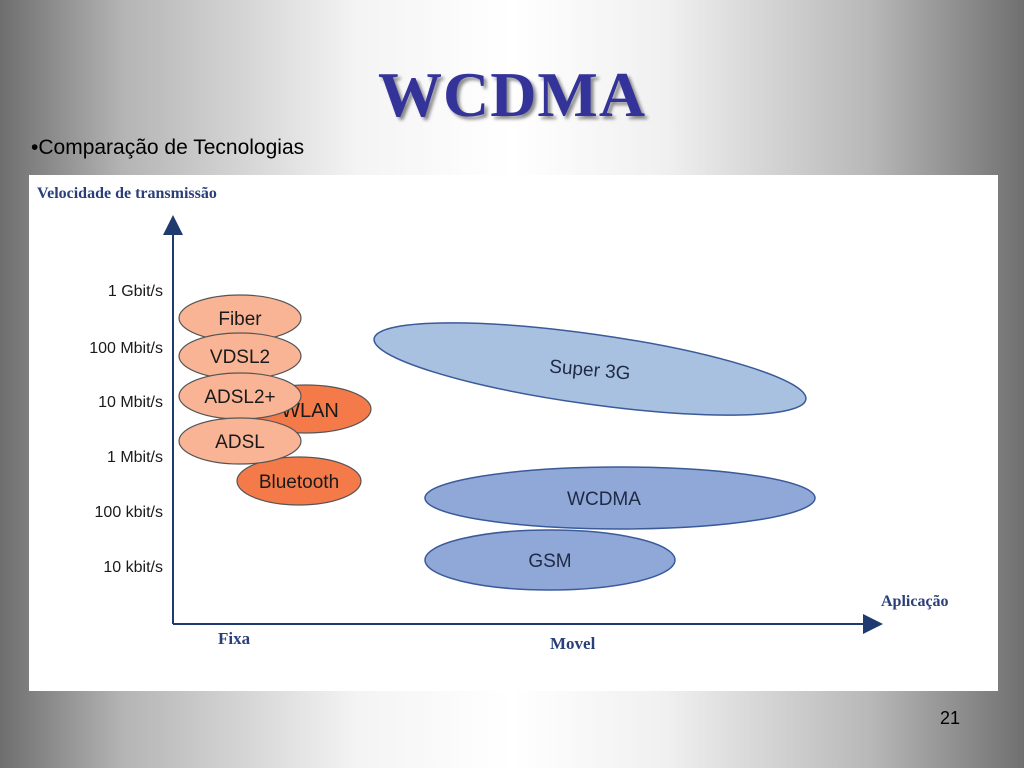  I want to click on y-axis-title: Velocidade de transmissão, so click(127, 193).